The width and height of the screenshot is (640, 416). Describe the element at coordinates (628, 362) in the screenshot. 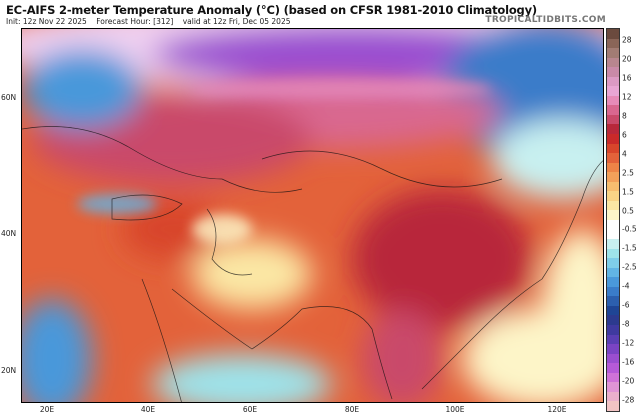

I see `colorbar-label: -16` at that location.